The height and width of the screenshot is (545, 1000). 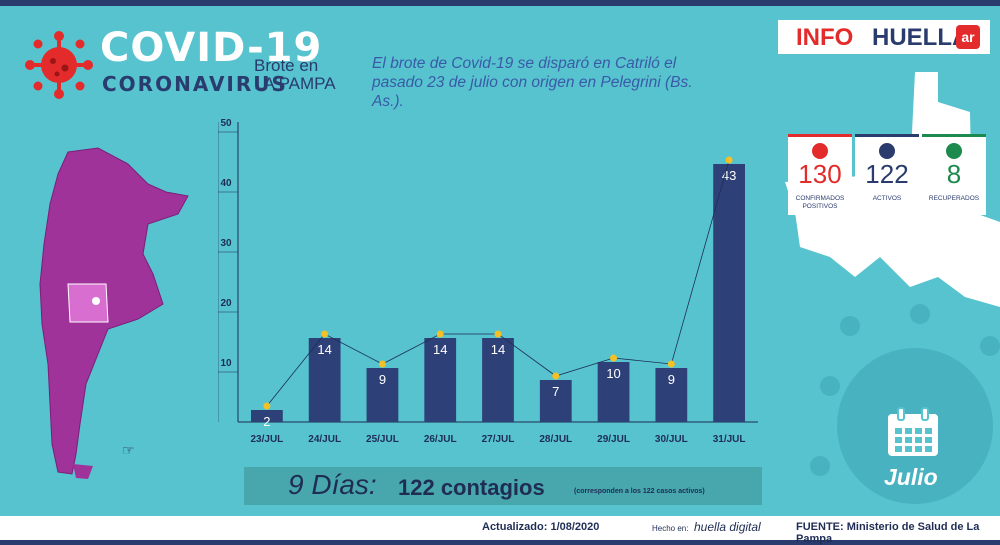 What do you see at coordinates (911, 477) in the screenshot?
I see `month-label: Julio` at bounding box center [911, 477].